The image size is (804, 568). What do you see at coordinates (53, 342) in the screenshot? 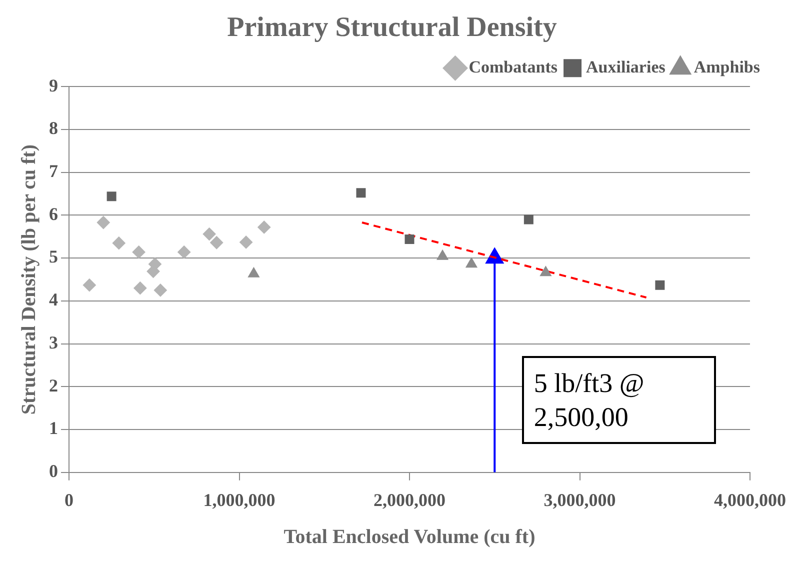
I see `y-tick-label: 3` at bounding box center [53, 342].